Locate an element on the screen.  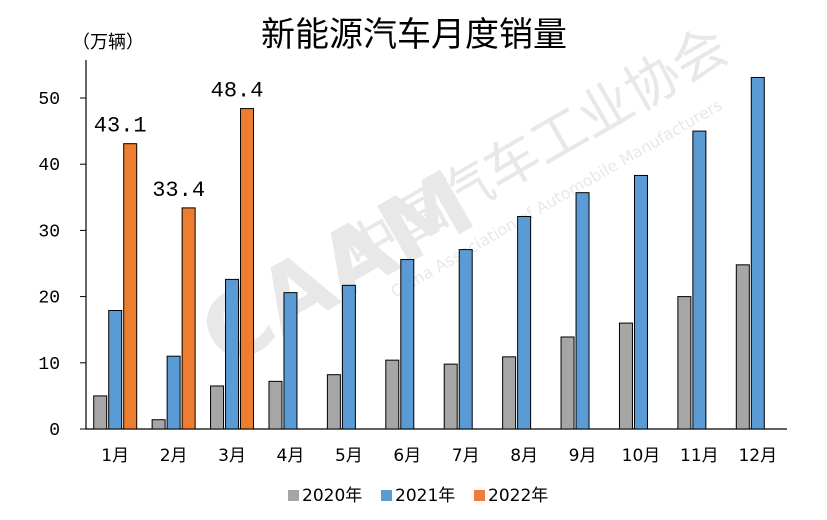
y-unit-label: （万辆） is located at coordinates (108, 42).